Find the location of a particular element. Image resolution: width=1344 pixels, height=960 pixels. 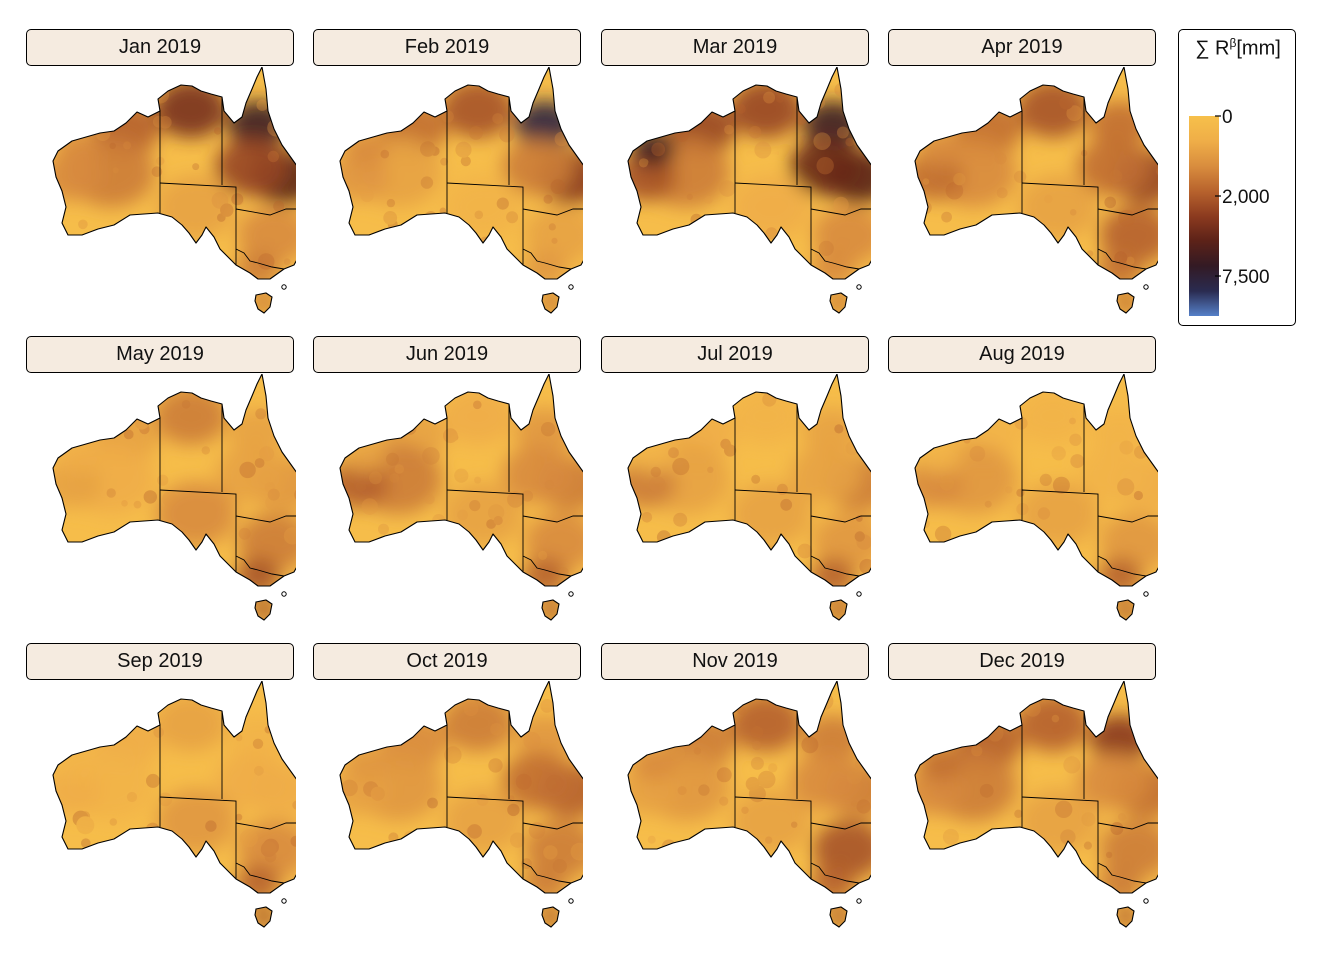

panel-strip: Oct 2019 is located at coordinates (447, 661).